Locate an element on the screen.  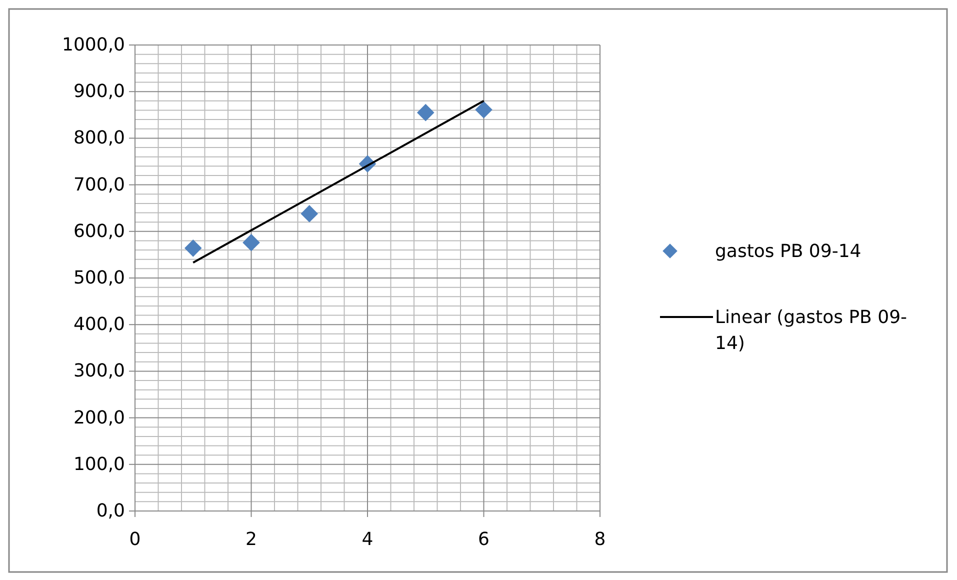
legend-label: Linear (gastos PB 09-14) is located at coordinates (811, 330).